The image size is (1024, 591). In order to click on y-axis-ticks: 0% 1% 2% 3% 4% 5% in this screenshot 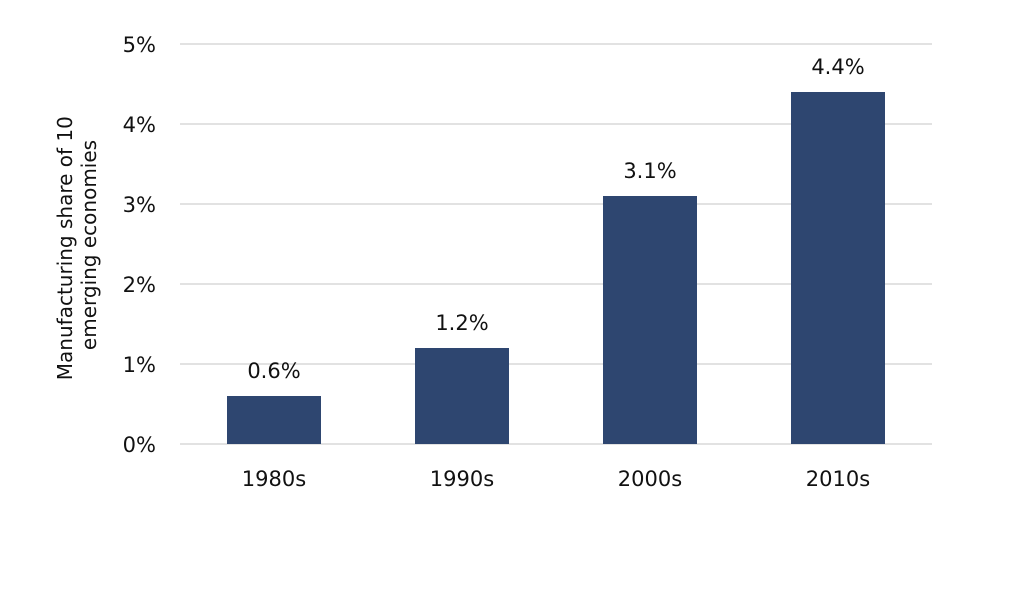, I will do `click(139, 245)`.